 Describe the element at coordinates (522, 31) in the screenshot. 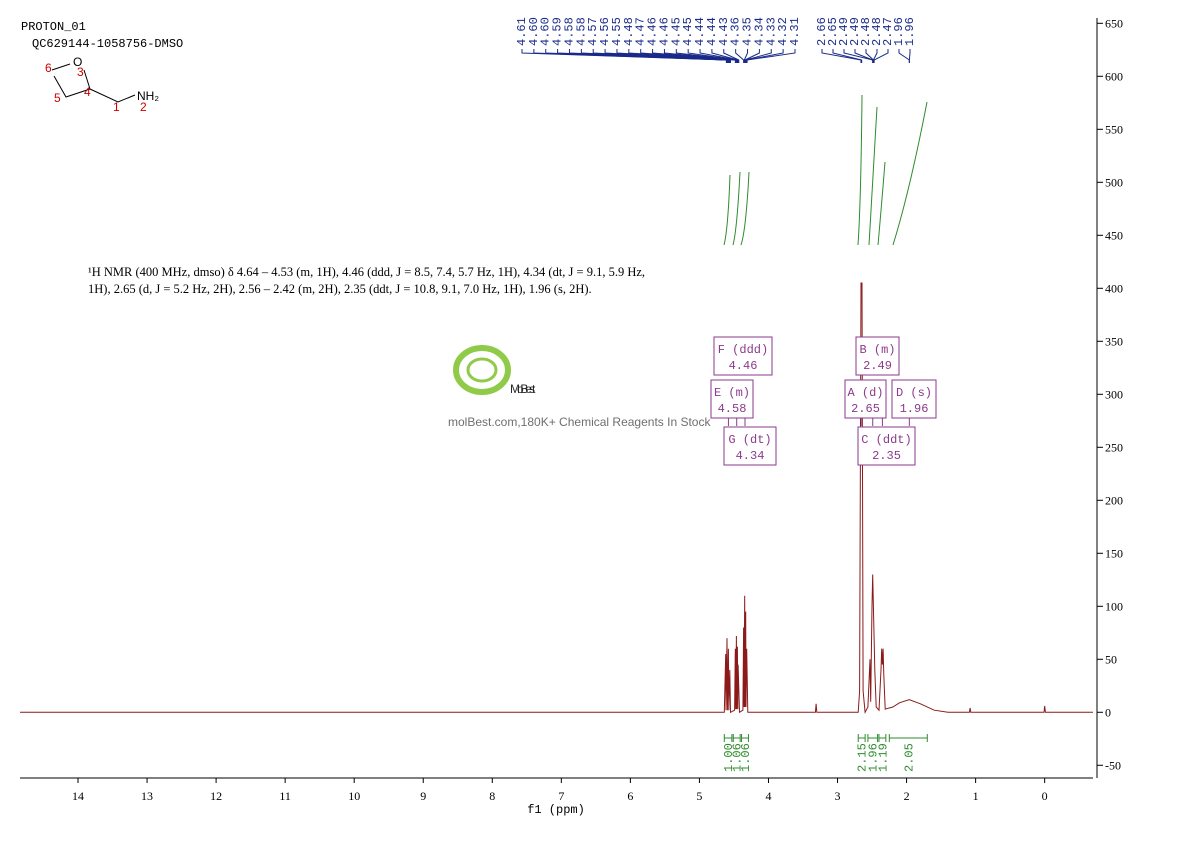

I see `peak-label: 4.61` at that location.